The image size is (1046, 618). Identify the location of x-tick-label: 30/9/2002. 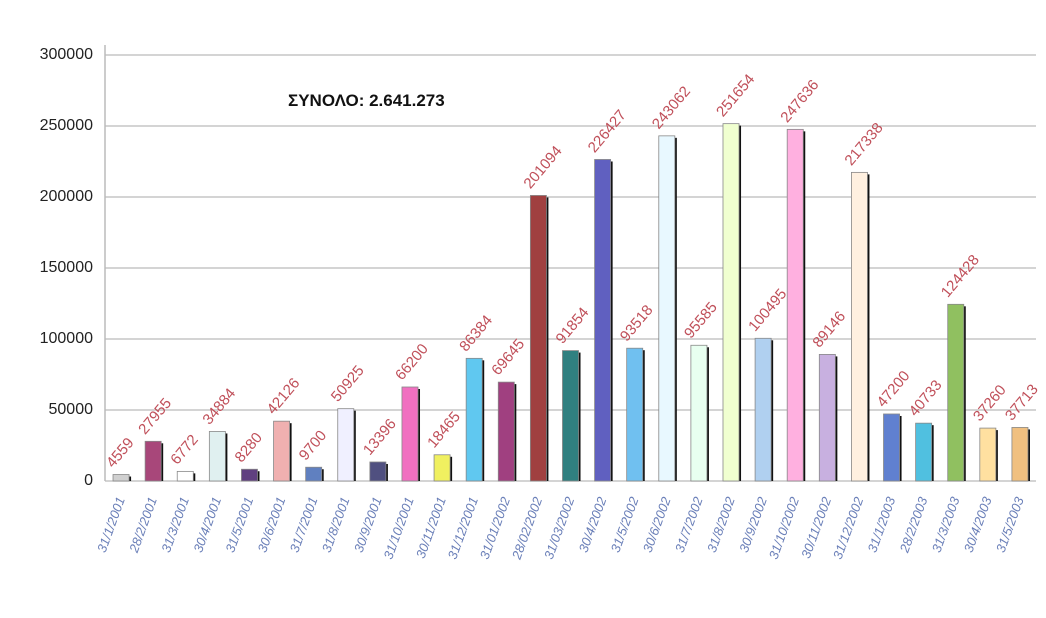
(753, 524).